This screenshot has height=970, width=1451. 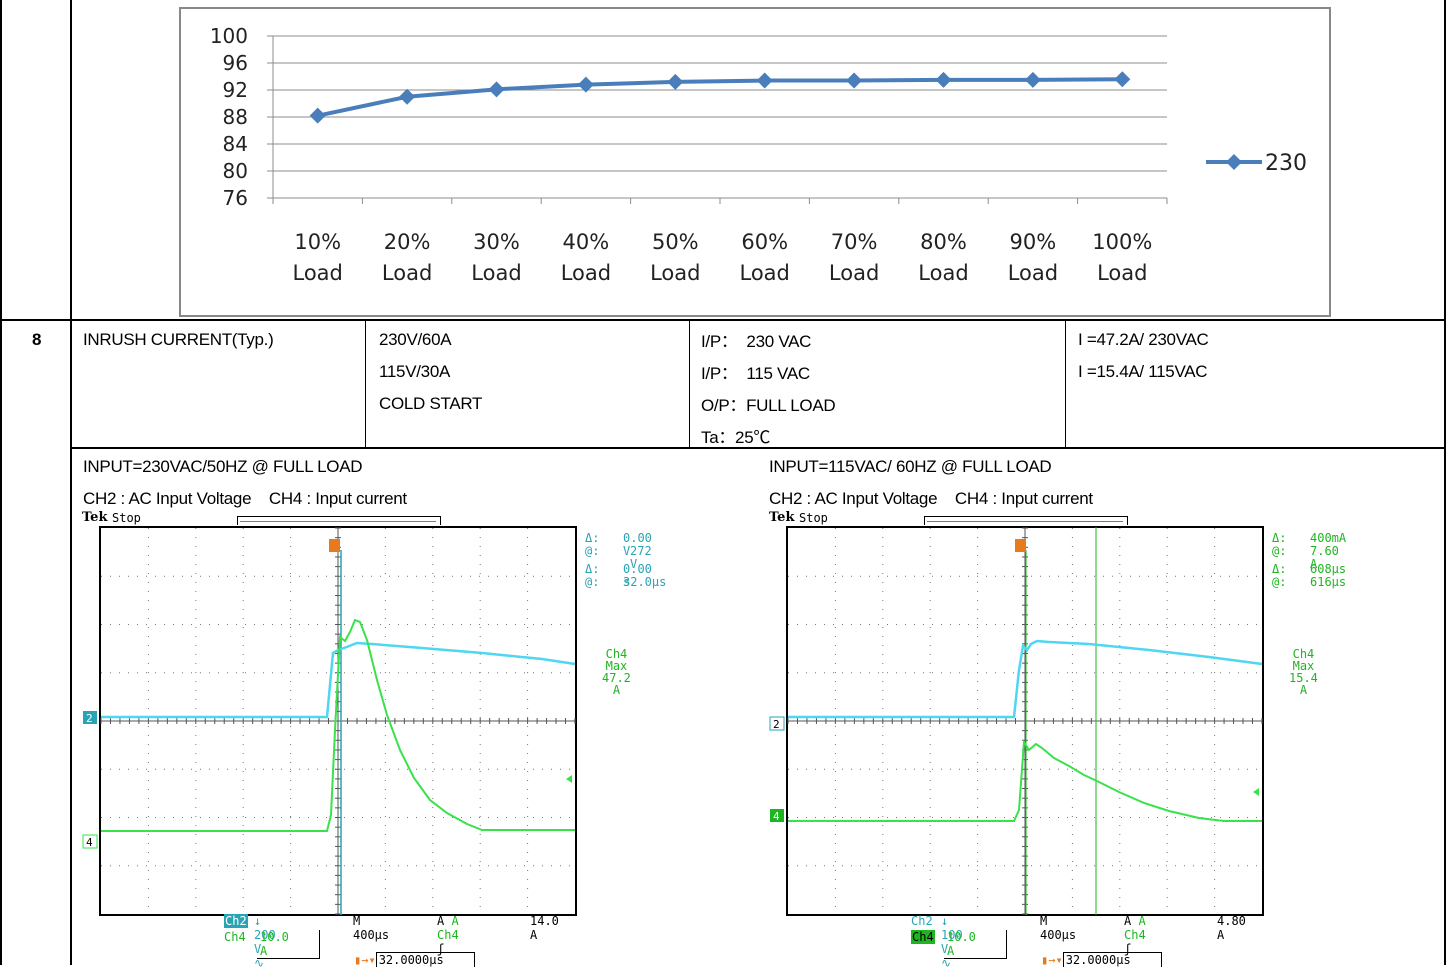 I want to click on y-tick-label: 96, so click(x=235, y=63).